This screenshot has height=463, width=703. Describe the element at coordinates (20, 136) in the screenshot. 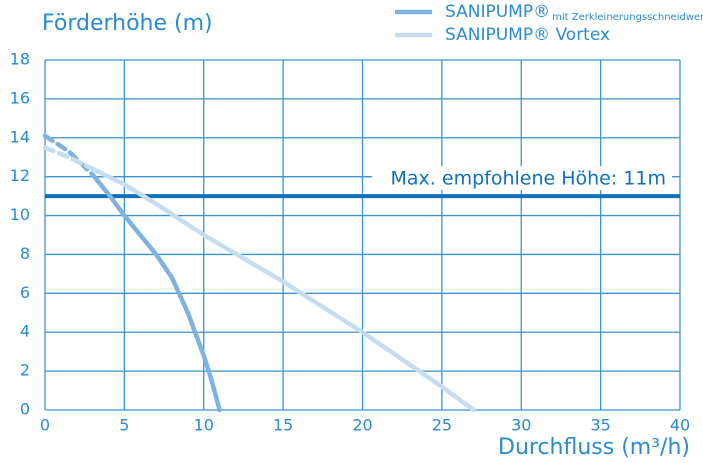

I see `y-tick-label: 14` at that location.